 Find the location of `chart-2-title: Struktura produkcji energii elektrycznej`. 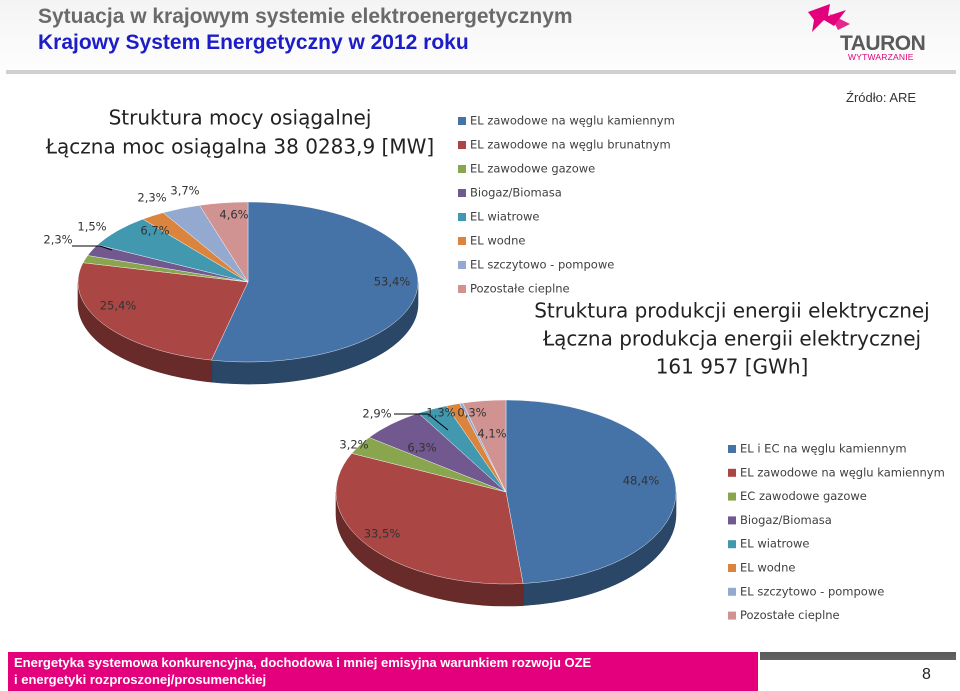

chart-2-title: Struktura produkcji energii elektrycznej is located at coordinates (732, 311).